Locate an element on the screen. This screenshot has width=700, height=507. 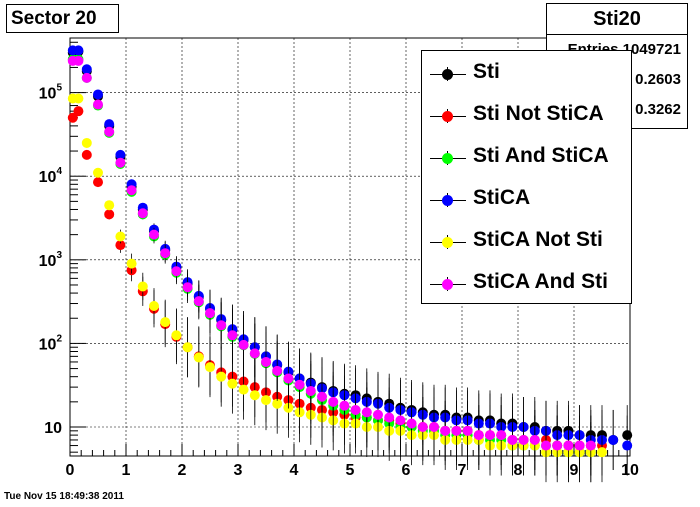
timestamp: Tue Nov 15 18:49:38 2011 is located at coordinates (64, 496).